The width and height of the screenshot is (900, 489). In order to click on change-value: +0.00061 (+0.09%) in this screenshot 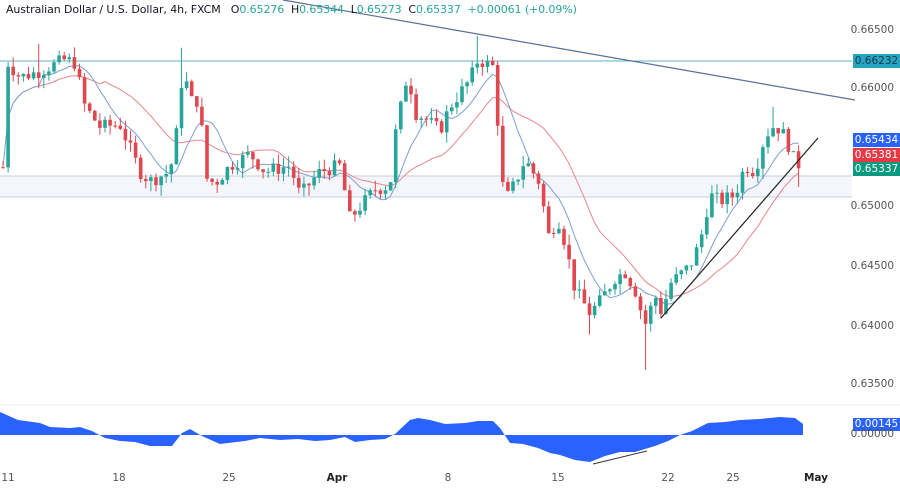, I will do `click(522, 9)`.